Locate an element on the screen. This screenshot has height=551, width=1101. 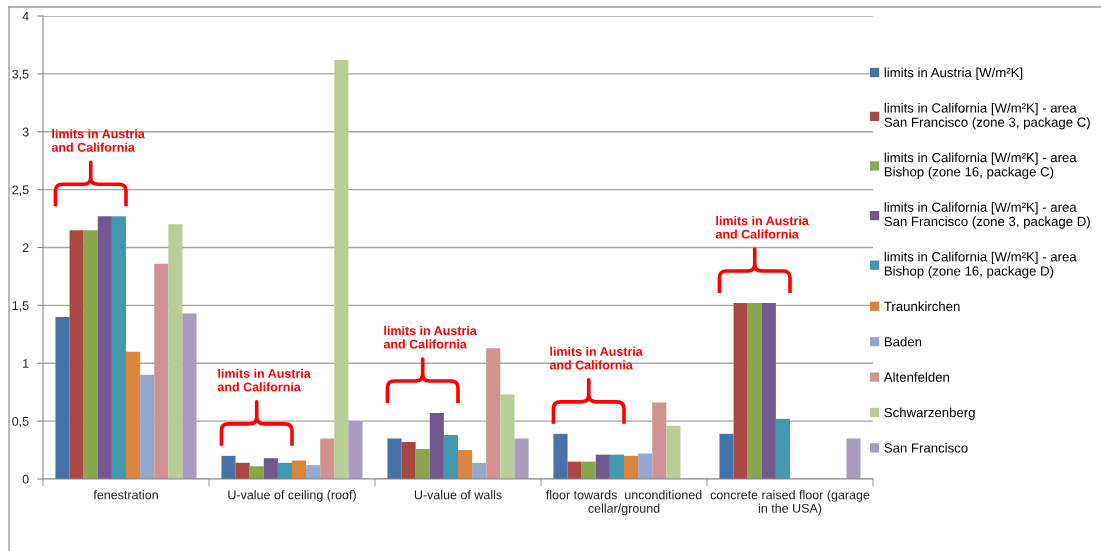
legend-label: limits in California [W/m²K] - area San Francisco (zone 3, package C) is located at coordinates (987, 116).